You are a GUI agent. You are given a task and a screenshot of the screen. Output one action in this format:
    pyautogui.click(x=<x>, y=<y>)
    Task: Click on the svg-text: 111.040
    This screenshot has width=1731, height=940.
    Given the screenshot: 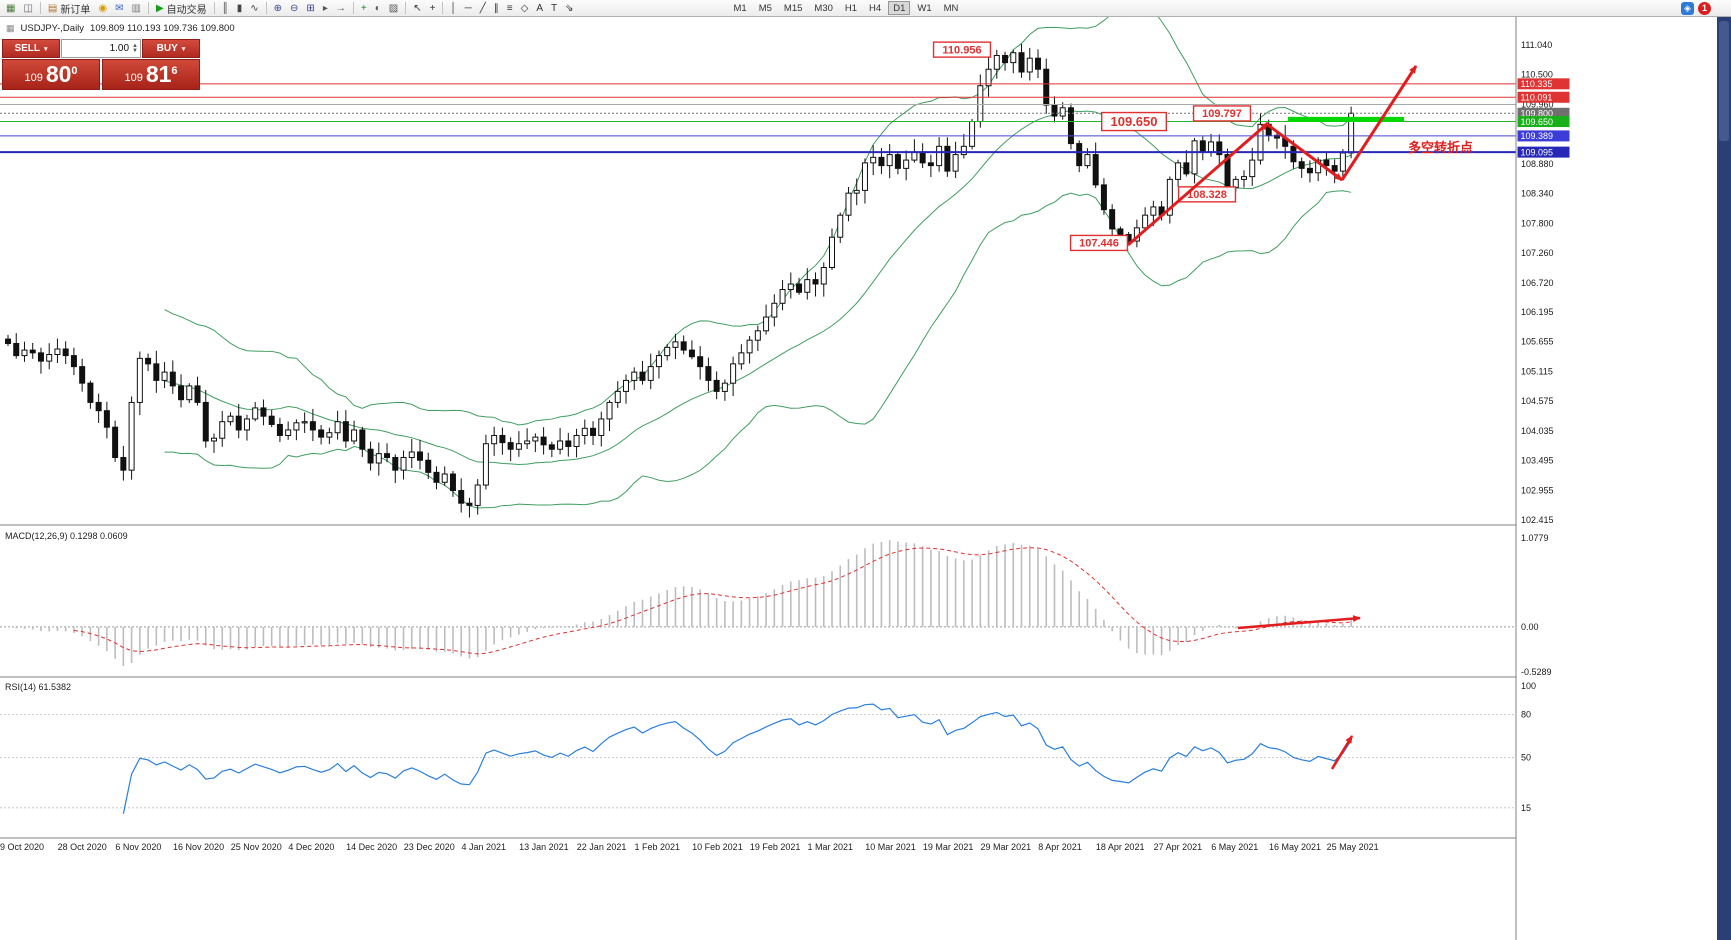 What is the action you would take?
    pyautogui.click(x=1536, y=45)
    